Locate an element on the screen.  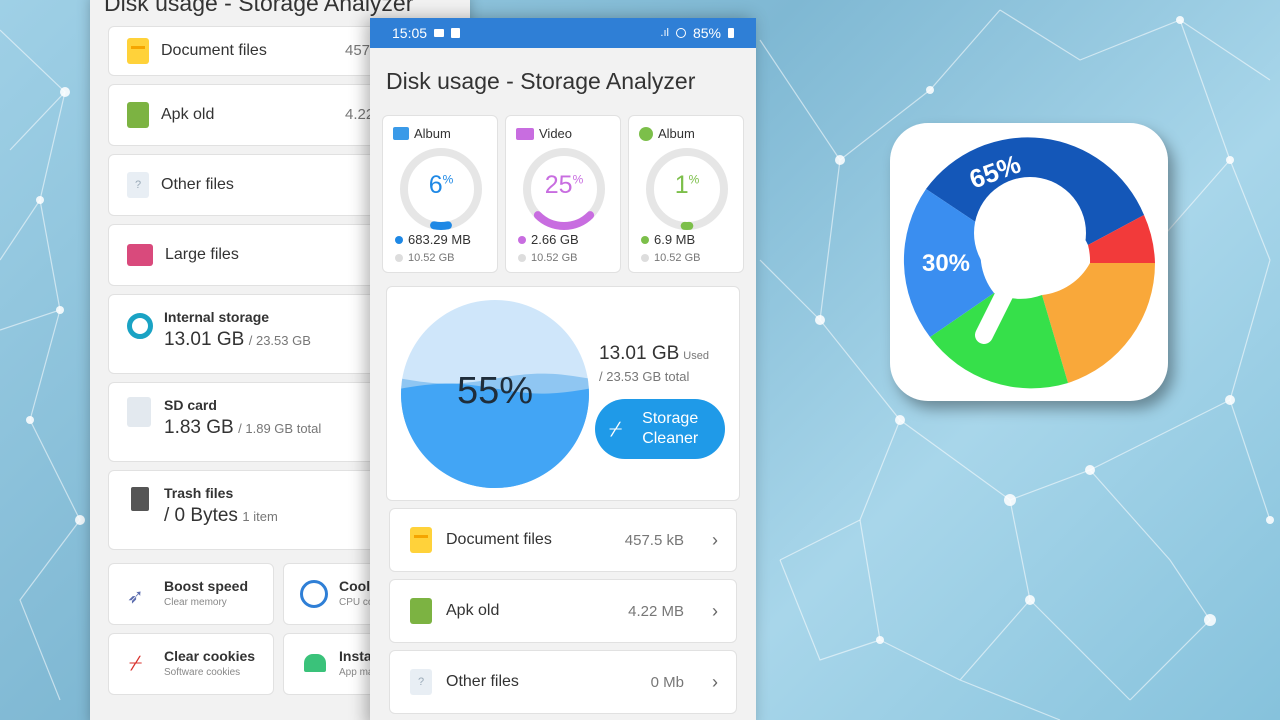
back-item-label: Document files is located at coordinates (214, 50).